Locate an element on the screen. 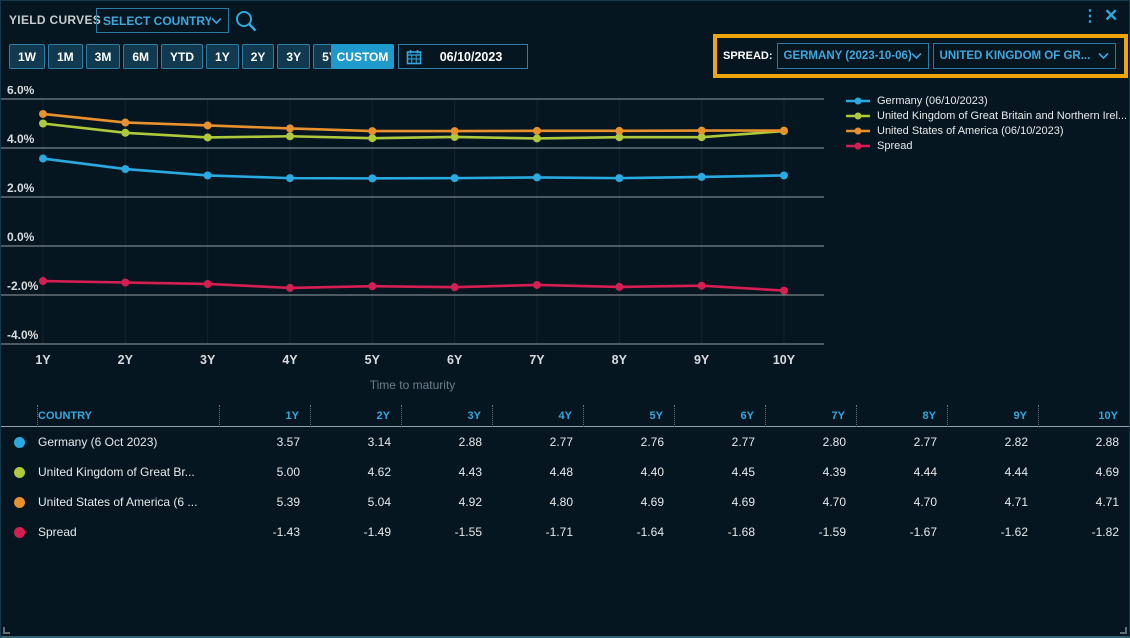 This screenshot has width=1130, height=638. date-picker: 06/10/2023 is located at coordinates (463, 56).